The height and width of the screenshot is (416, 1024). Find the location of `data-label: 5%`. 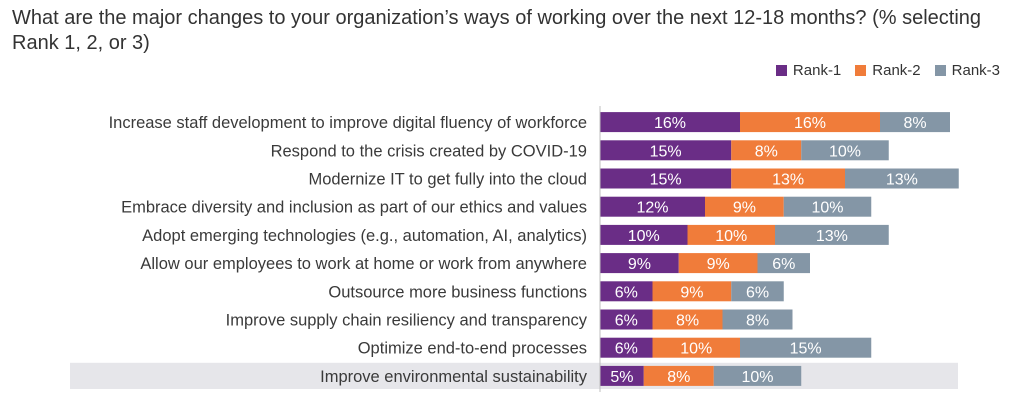

data-label: 5% is located at coordinates (621, 377).